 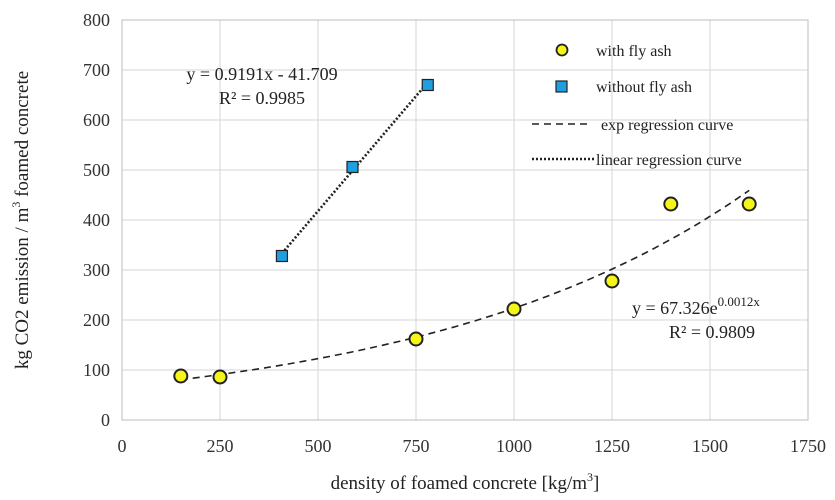 I want to click on legend-label-exp: exp regression curve, so click(x=667, y=125).